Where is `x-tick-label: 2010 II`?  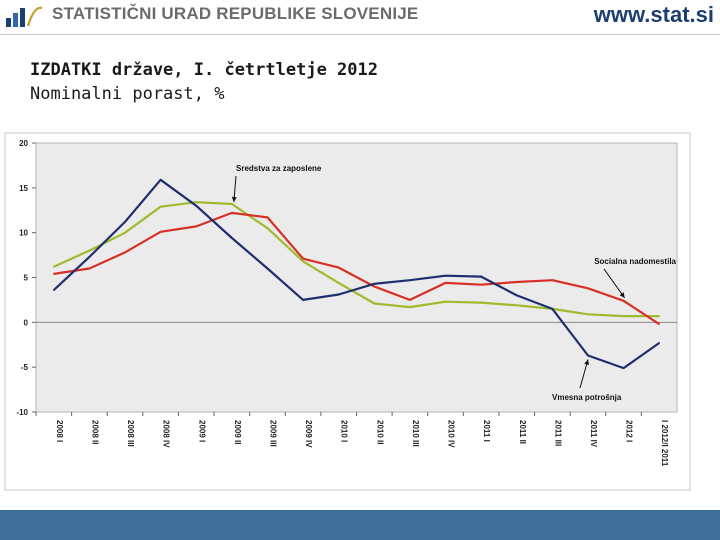
x-tick-label: 2010 II is located at coordinates (379, 432).